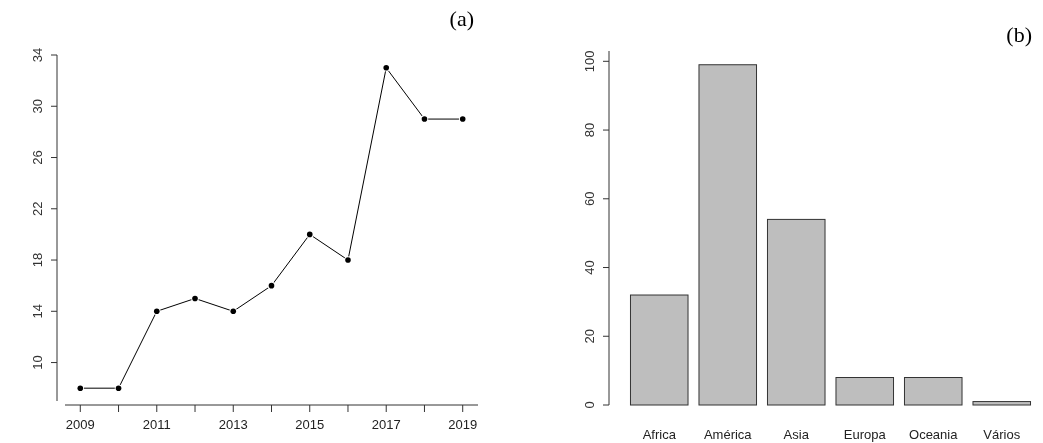 The height and width of the screenshot is (443, 1043). Describe the element at coordinates (37, 106) in the screenshot. I see `y-tick-label: 30` at that location.